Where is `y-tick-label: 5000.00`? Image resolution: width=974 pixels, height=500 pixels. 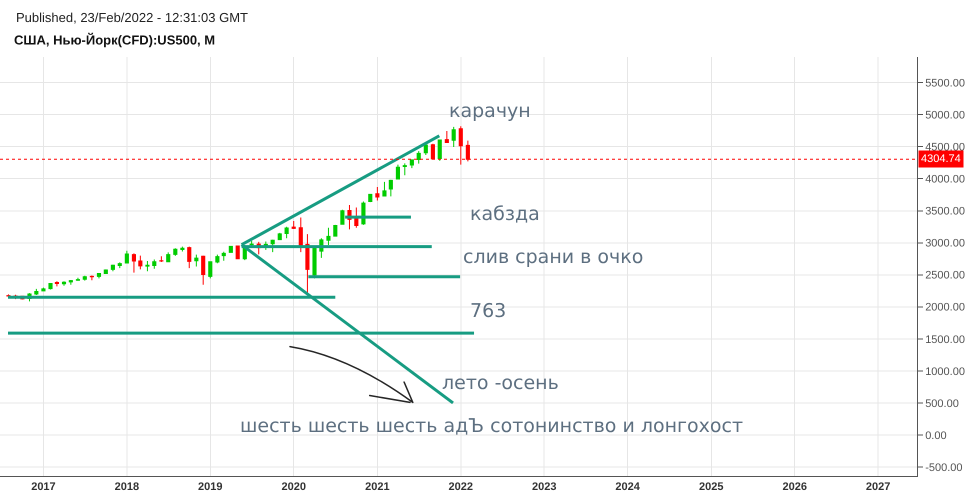
y-tick-label: 5000.00 is located at coordinates (945, 116).